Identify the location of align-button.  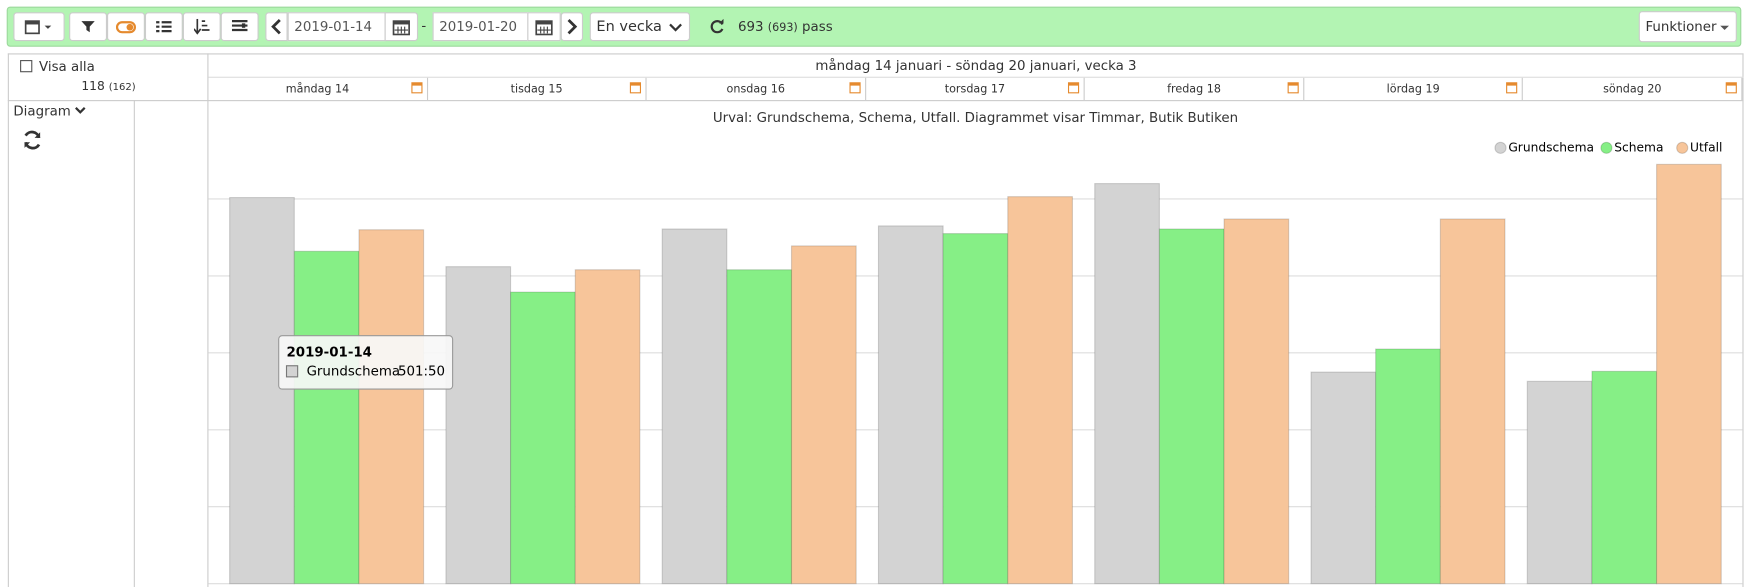
(239, 27).